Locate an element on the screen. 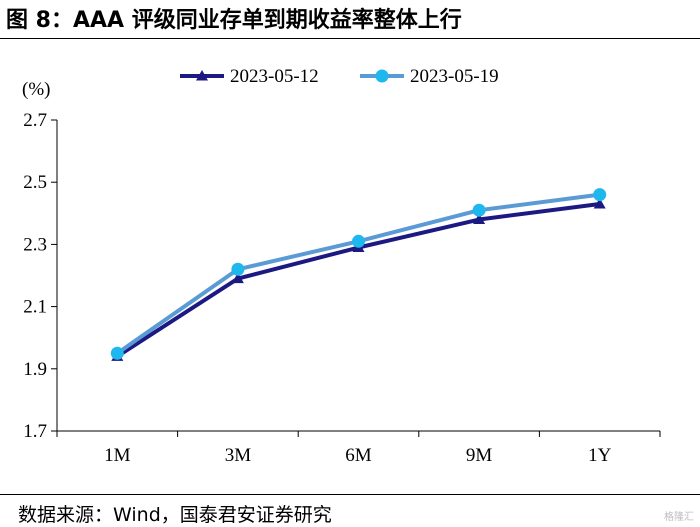  legend-item: 2023-05-19 is located at coordinates (429, 76).